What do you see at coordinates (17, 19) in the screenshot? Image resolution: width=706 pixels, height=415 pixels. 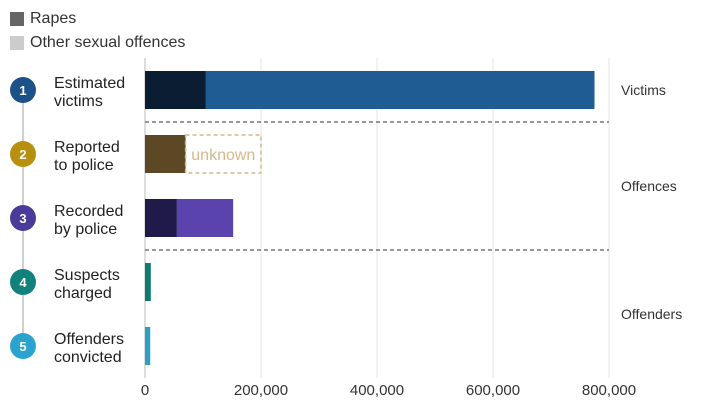 I see `legend-swatch-rapes` at bounding box center [17, 19].